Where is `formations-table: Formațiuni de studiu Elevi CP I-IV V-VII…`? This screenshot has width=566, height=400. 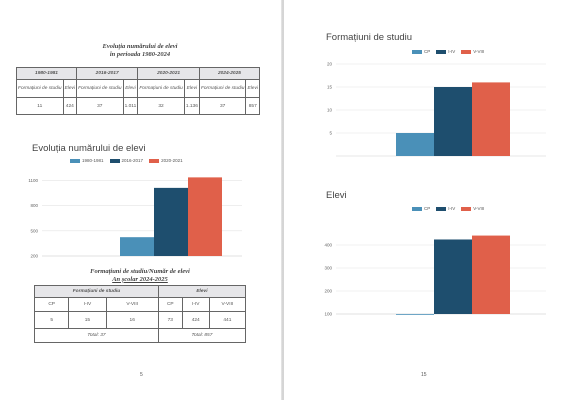
formations-table: Formațiuni de studiu Elevi CP I-IV V-VII… is located at coordinates (140, 314).